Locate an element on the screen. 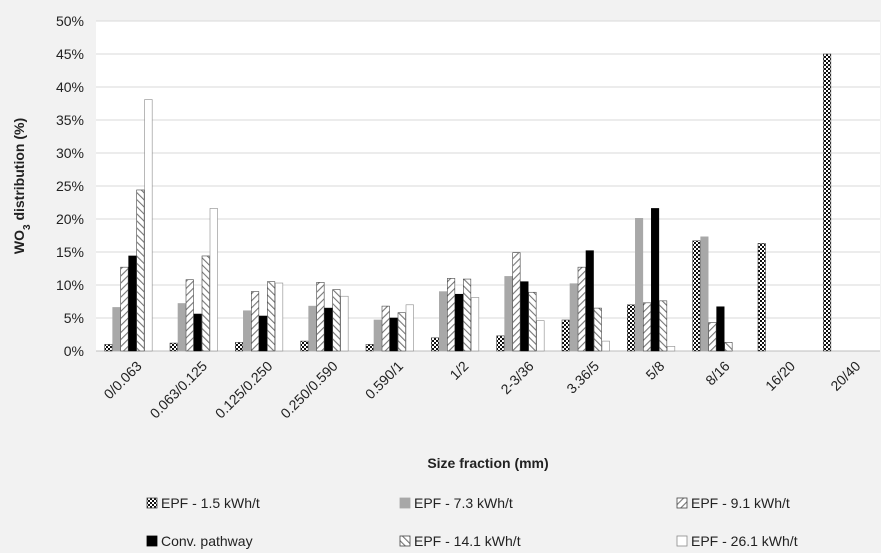  legend-label: EPF - 26.1 kWh/t is located at coordinates (744, 541).